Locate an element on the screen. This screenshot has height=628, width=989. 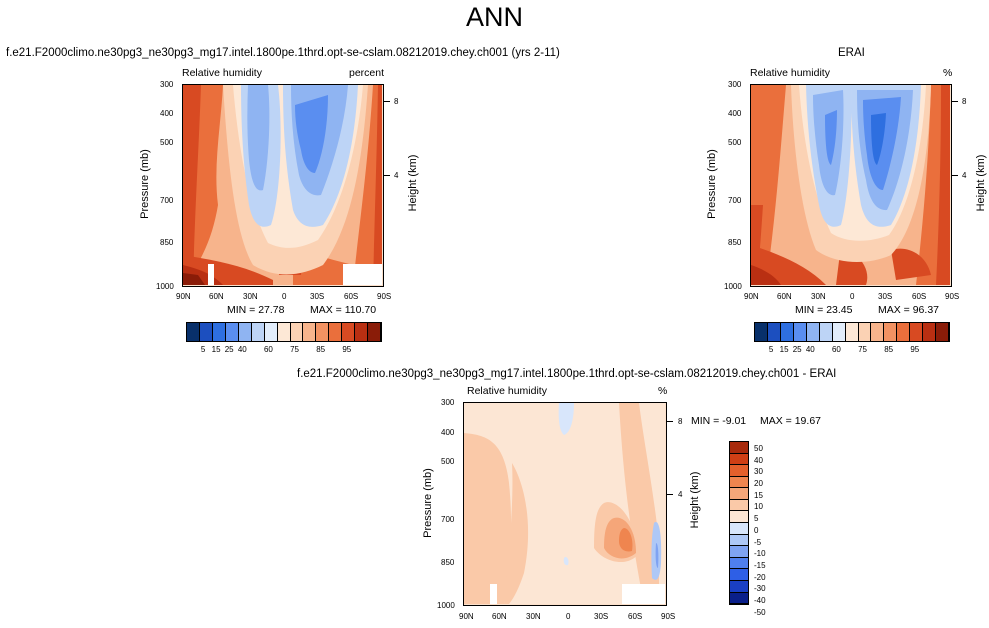
colorbar-label: -15 is located at coordinates (760, 565).